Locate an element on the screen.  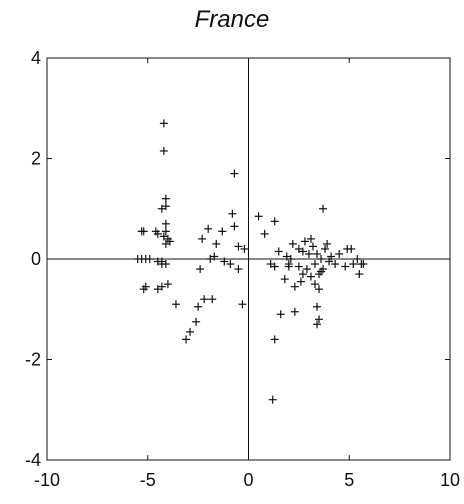
x-tick-label: 5 is located at coordinates (349, 480).